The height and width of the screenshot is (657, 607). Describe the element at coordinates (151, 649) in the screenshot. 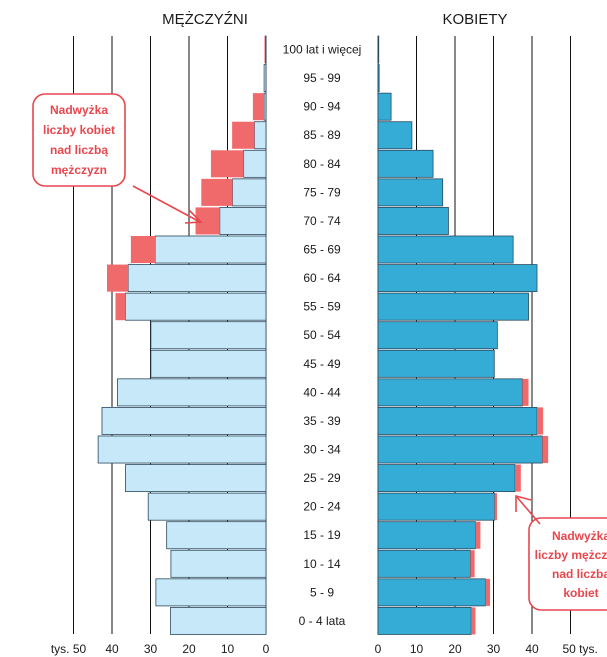

I see `x-tick-left-2: 30` at that location.